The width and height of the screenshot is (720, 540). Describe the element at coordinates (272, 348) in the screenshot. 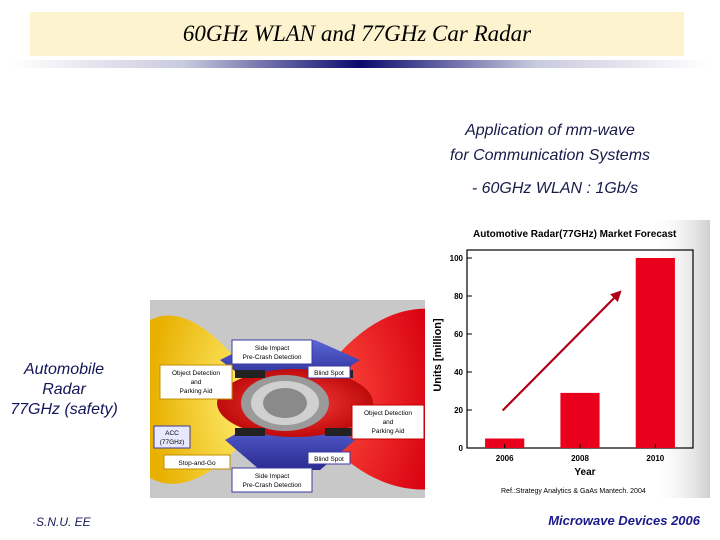

I see `side-impact-top-line-1: Side Impact` at that location.